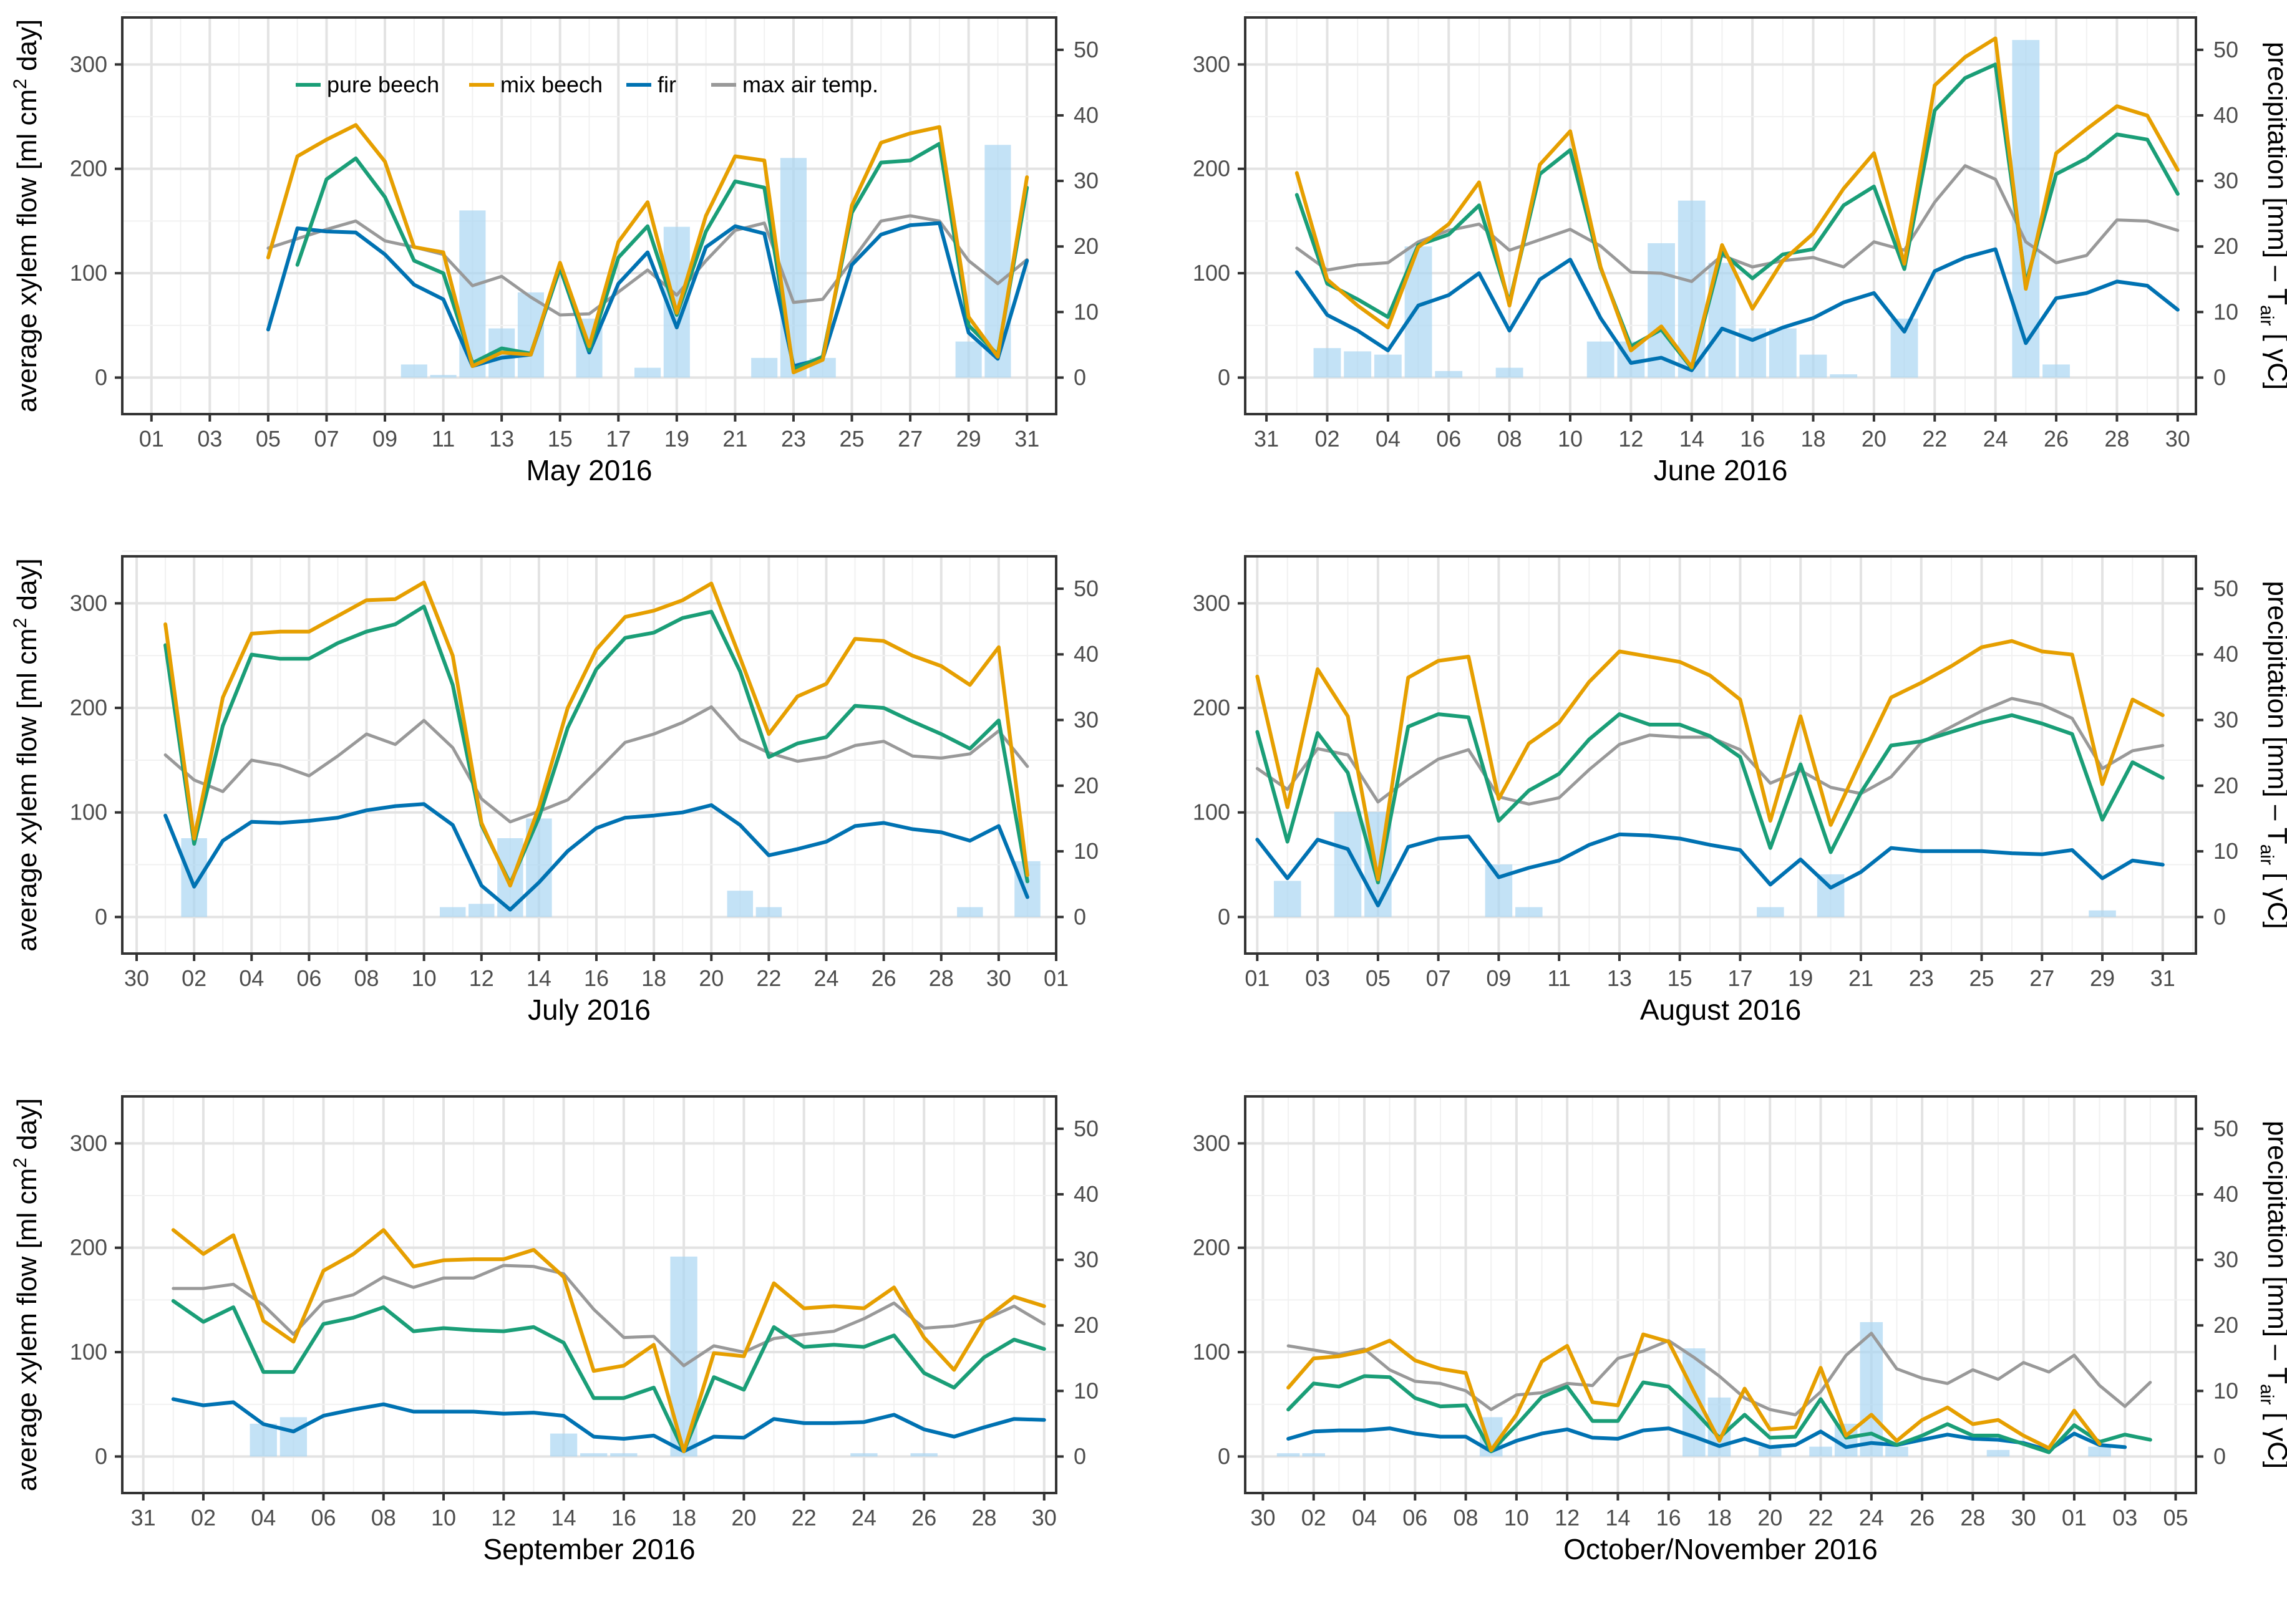  What do you see at coordinates (667, 84) in the screenshot?
I see `legend-label: fir` at bounding box center [667, 84].